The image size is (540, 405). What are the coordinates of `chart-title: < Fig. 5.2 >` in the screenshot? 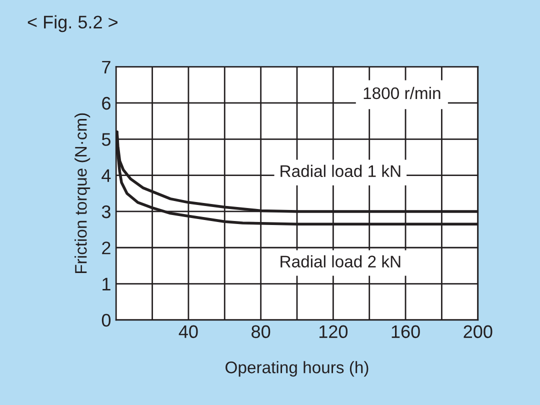 It's located at (73, 23).